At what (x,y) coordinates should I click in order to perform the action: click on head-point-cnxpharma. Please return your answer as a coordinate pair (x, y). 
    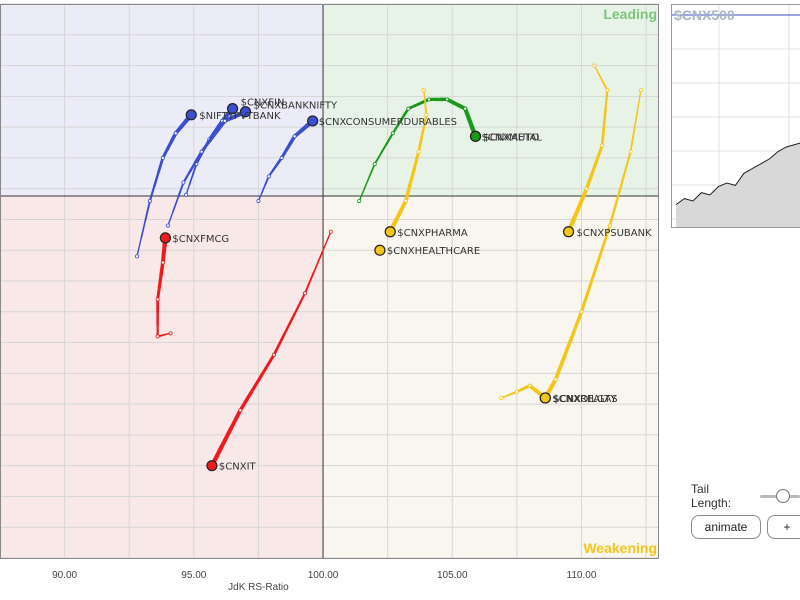
    Looking at the image, I should click on (390, 232).